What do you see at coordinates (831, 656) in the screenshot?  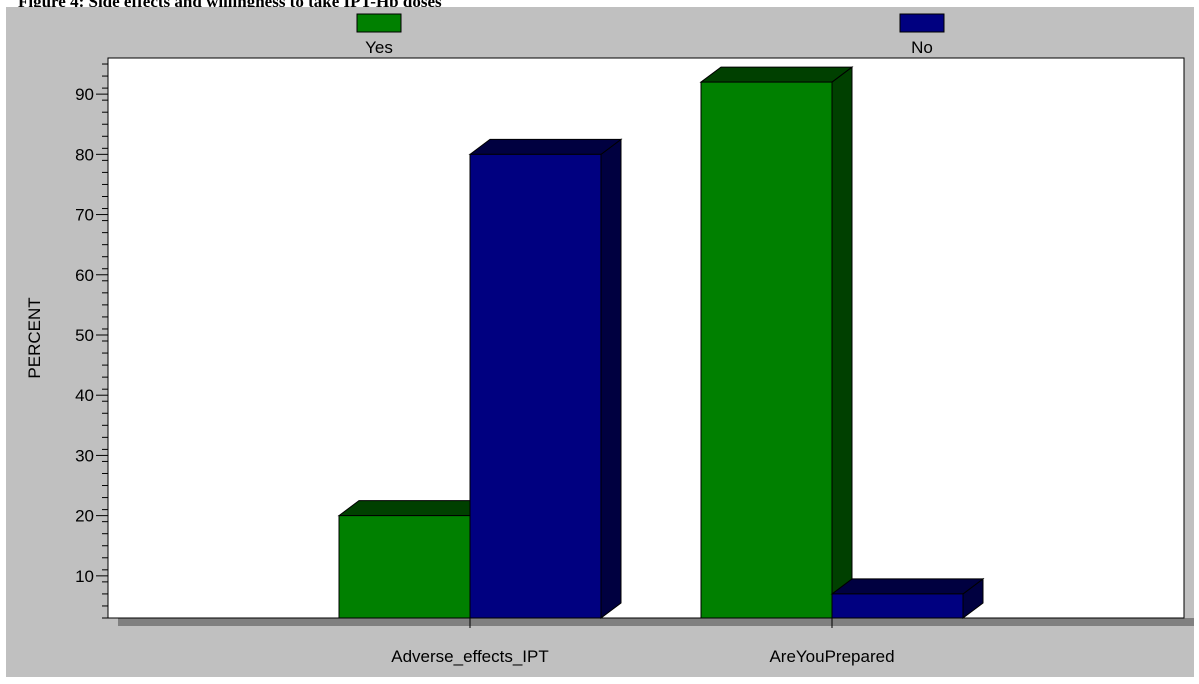 I see `x-tick-label: AreYouPrepared` at bounding box center [831, 656].